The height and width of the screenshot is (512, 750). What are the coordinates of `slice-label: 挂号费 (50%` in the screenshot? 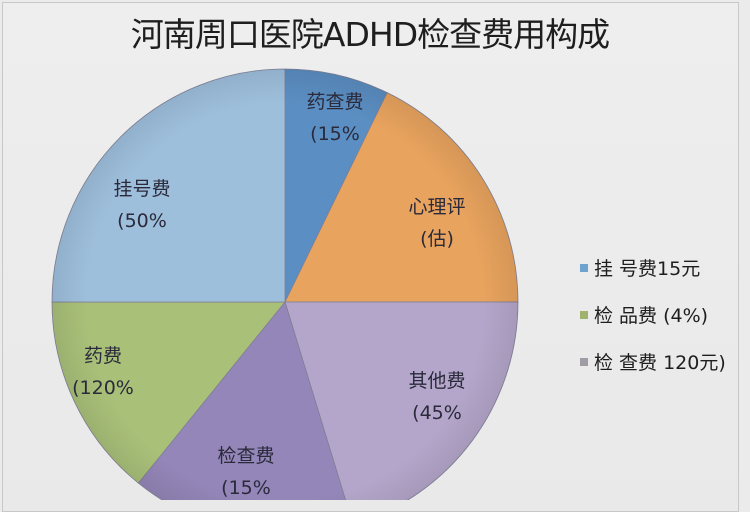 It's located at (141, 205).